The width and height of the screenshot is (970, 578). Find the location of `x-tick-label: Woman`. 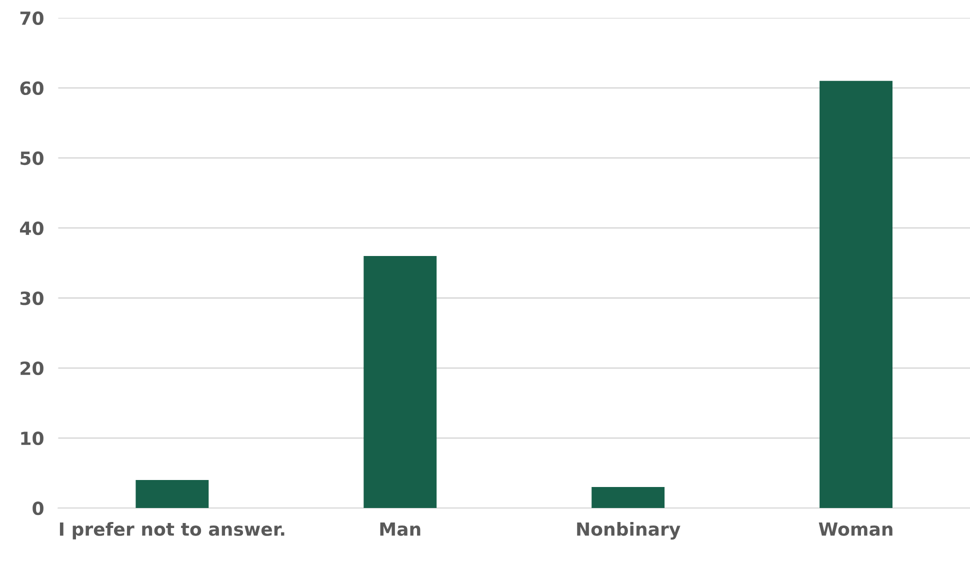

x-tick-label: Woman is located at coordinates (855, 529).